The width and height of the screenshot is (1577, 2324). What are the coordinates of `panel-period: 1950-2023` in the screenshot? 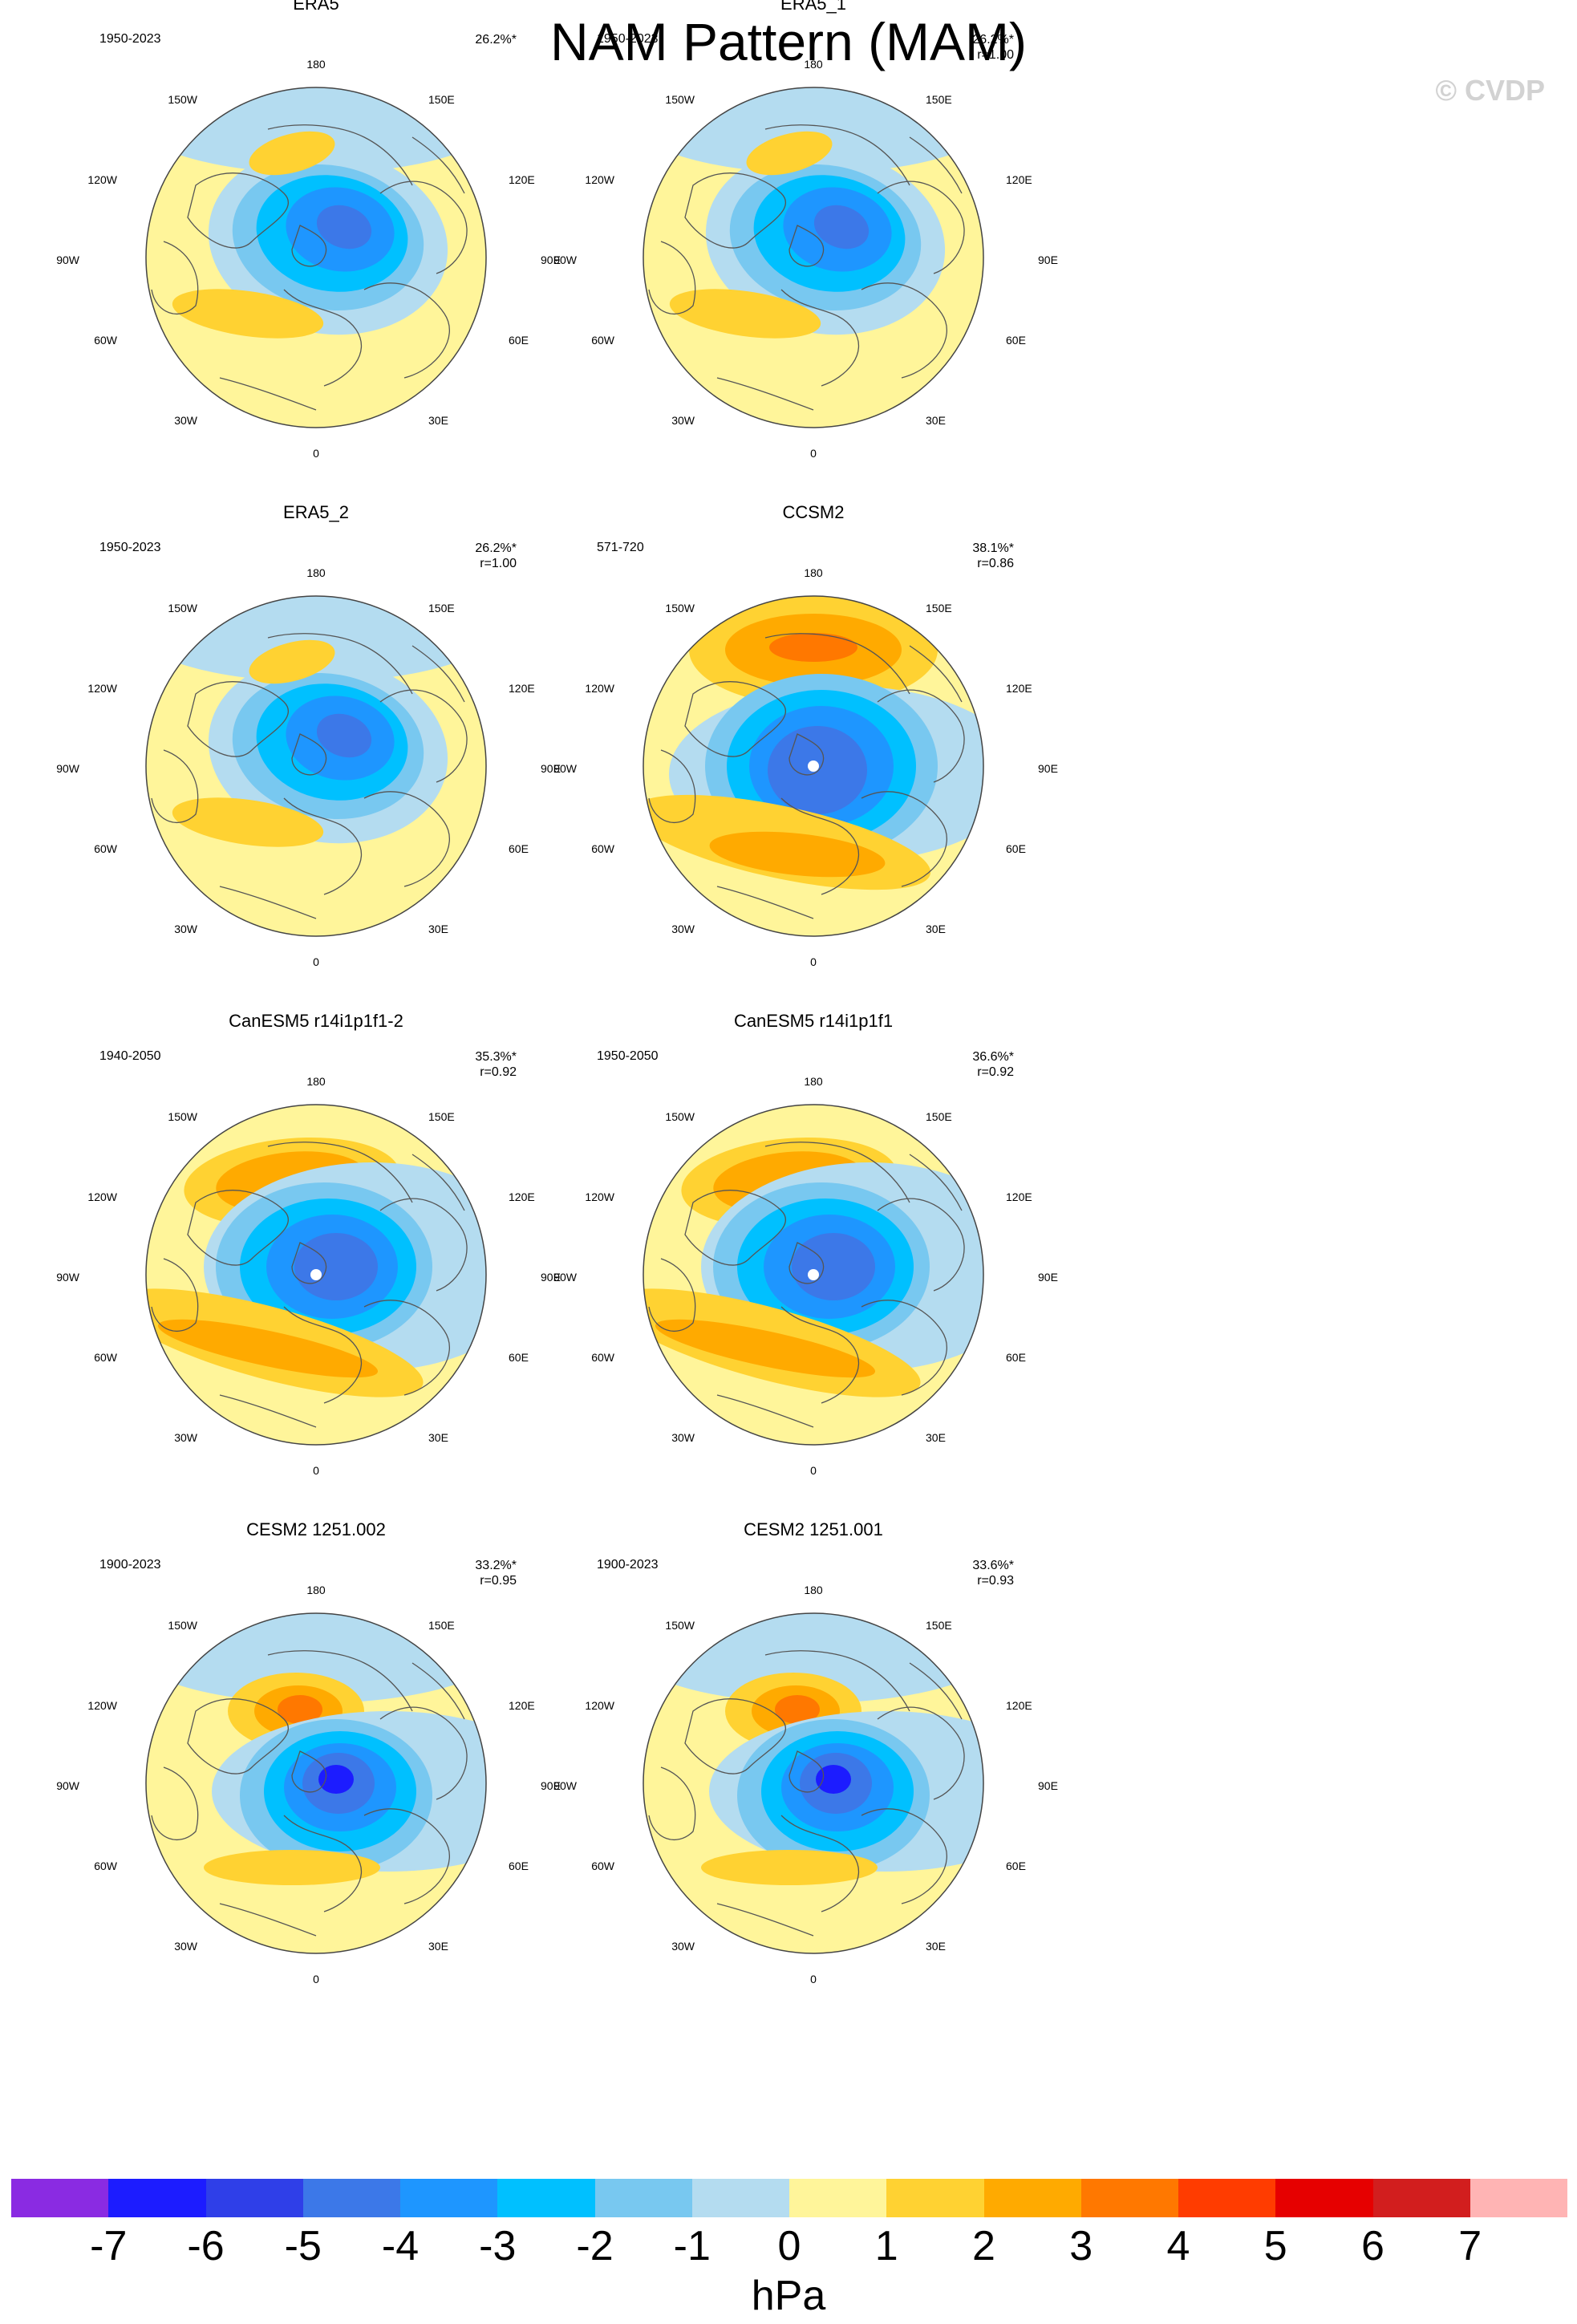 It's located at (130, 39).